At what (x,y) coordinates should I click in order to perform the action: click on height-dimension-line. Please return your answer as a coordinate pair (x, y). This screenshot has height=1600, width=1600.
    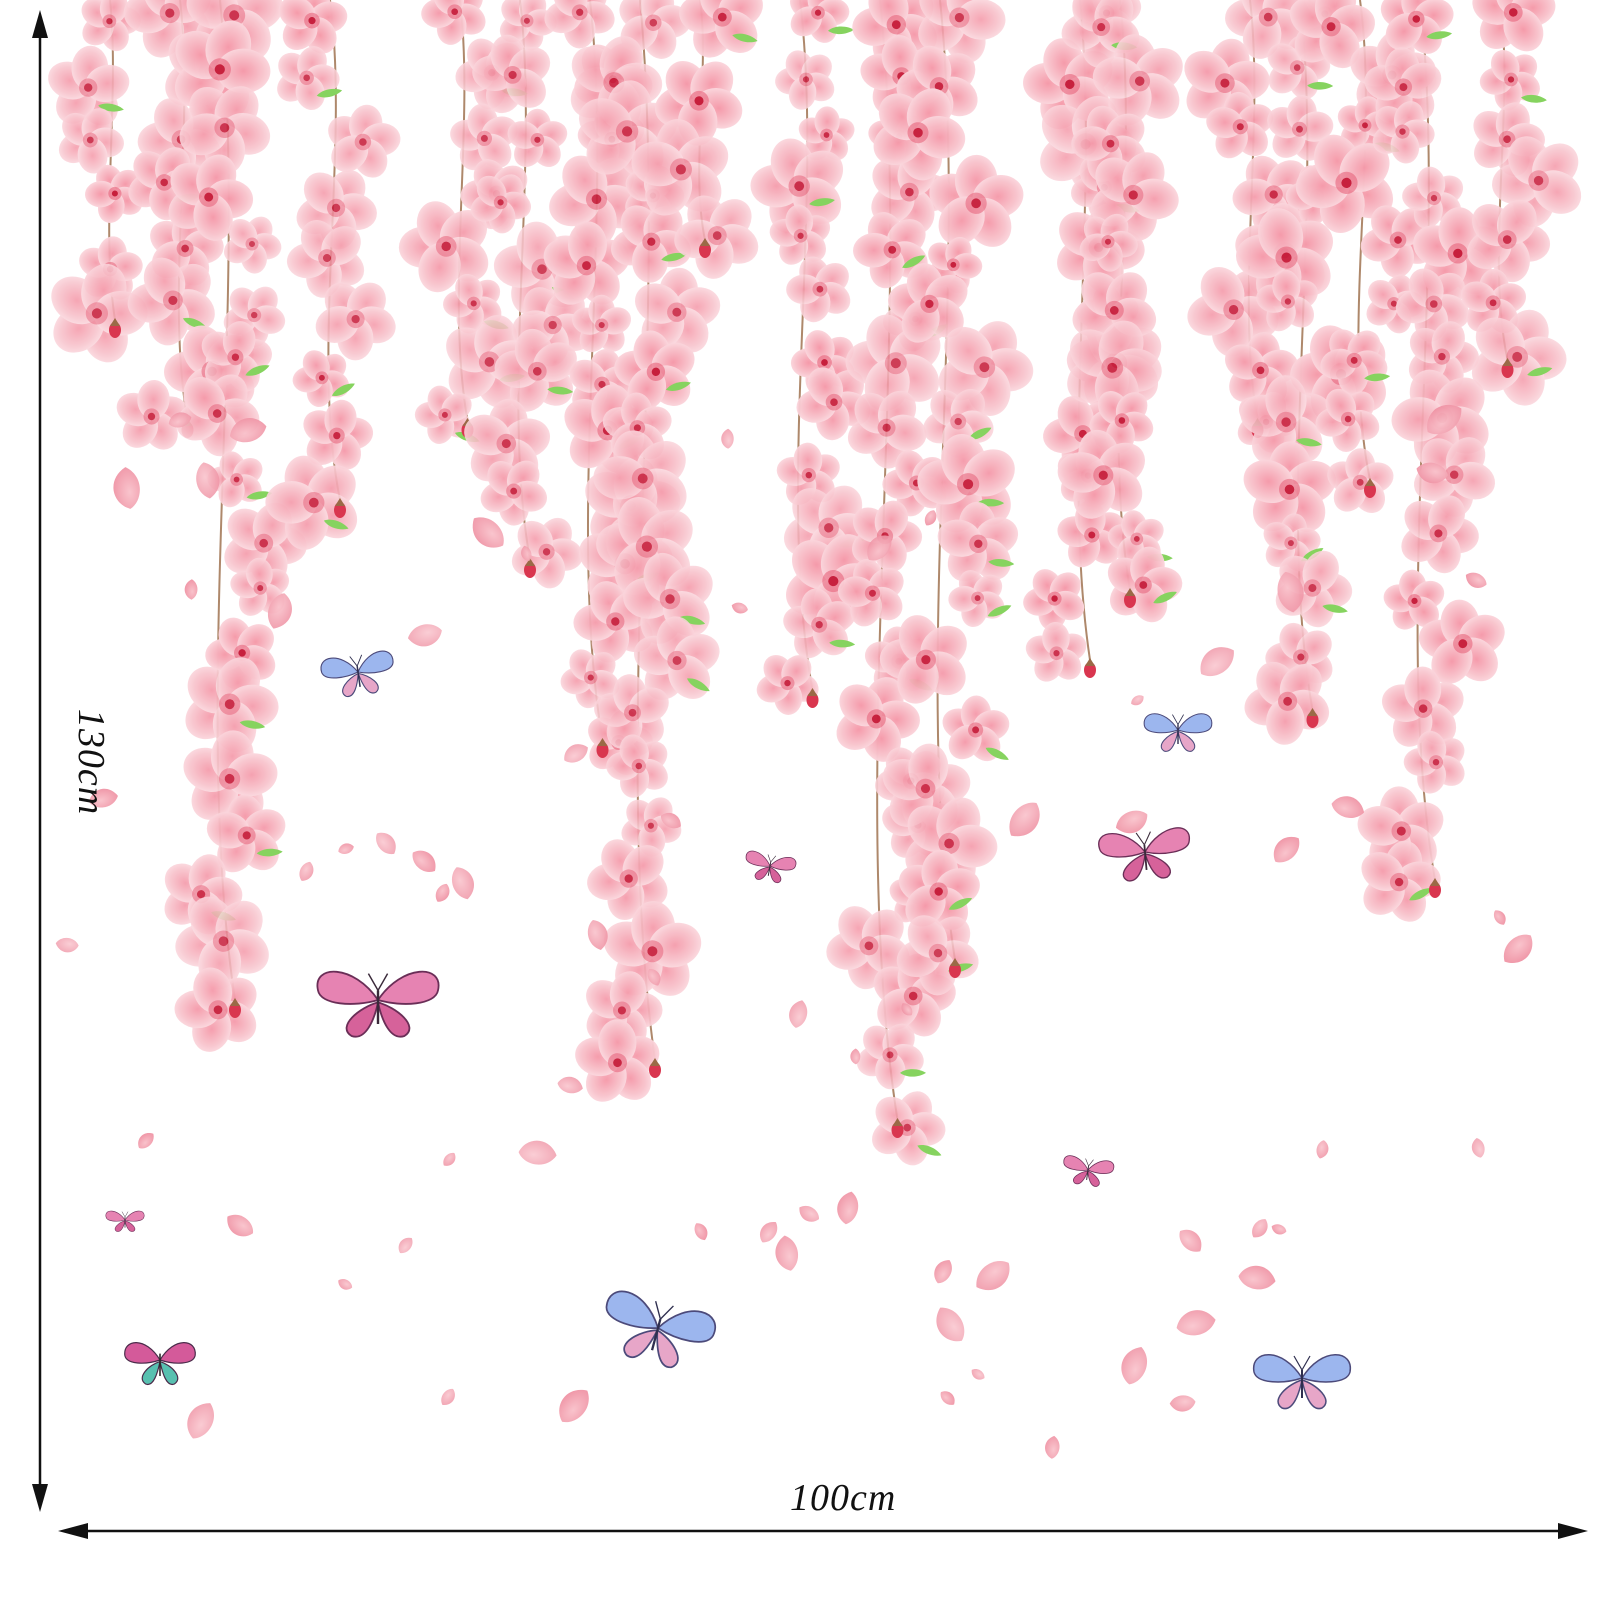
    Looking at the image, I should click on (40, 761).